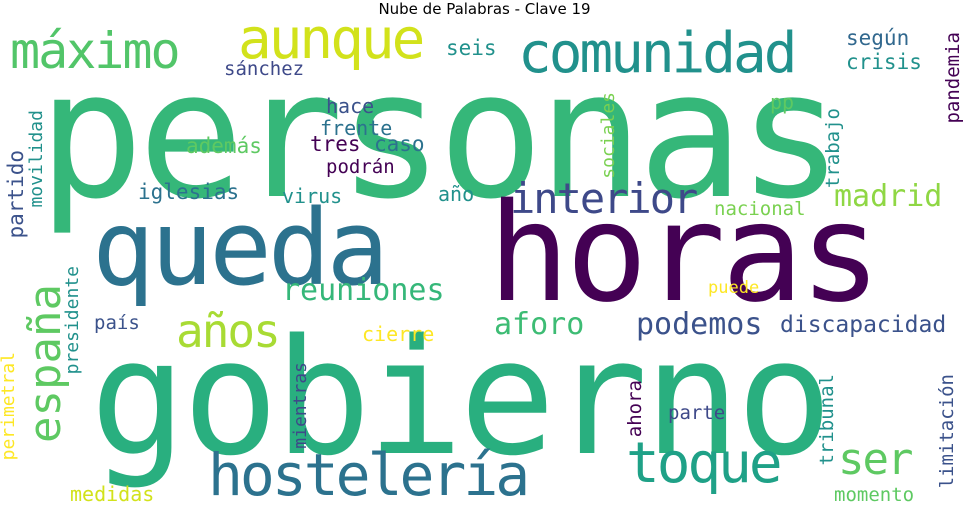  Describe the element at coordinates (833, 148) in the screenshot. I see `word-trabajo: trabajo` at that location.